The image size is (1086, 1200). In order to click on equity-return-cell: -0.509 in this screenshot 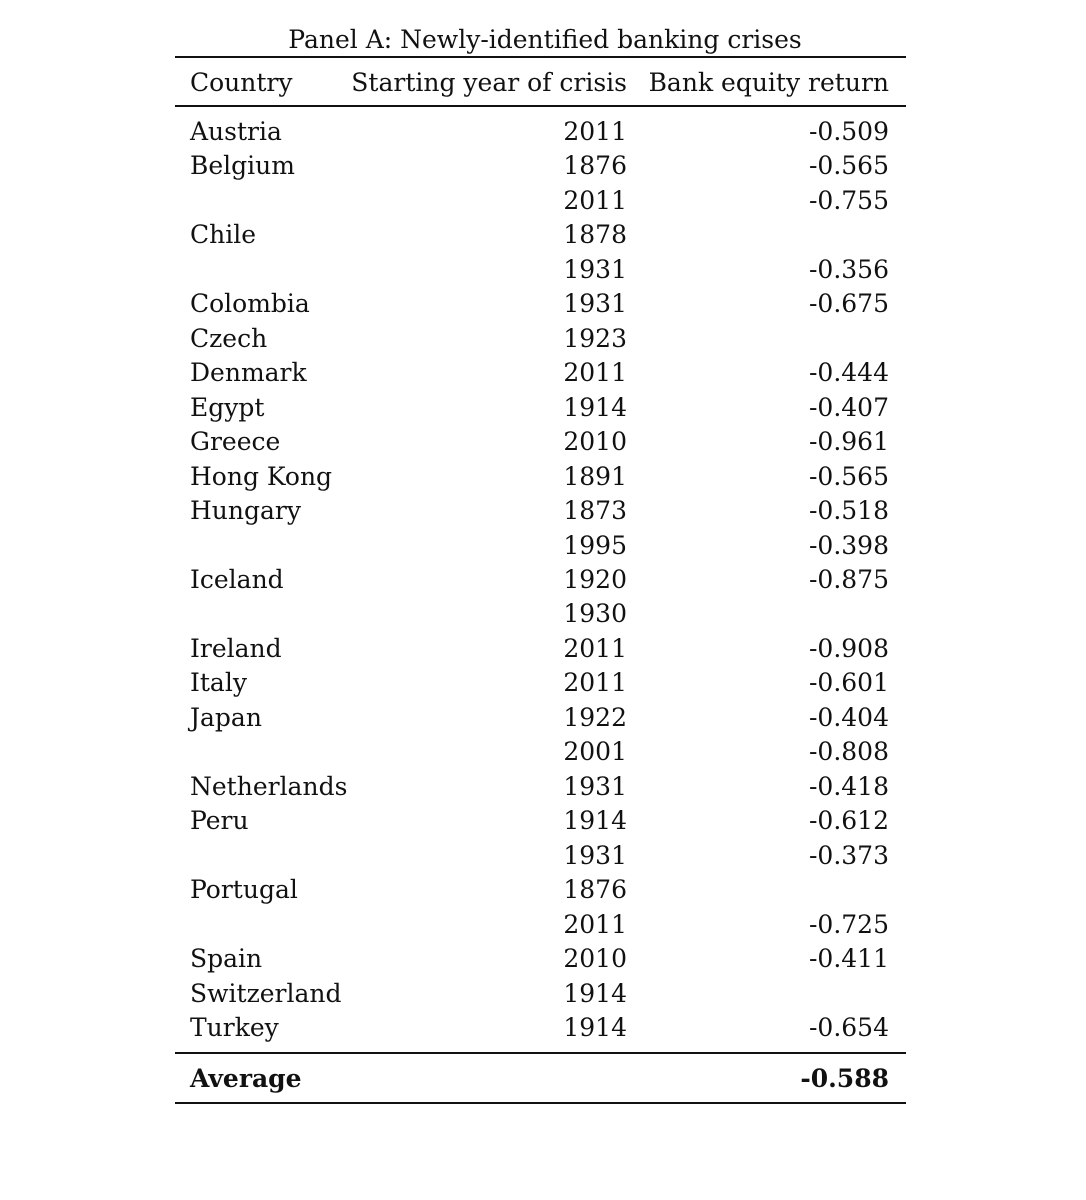, I will do `click(848, 131)`.